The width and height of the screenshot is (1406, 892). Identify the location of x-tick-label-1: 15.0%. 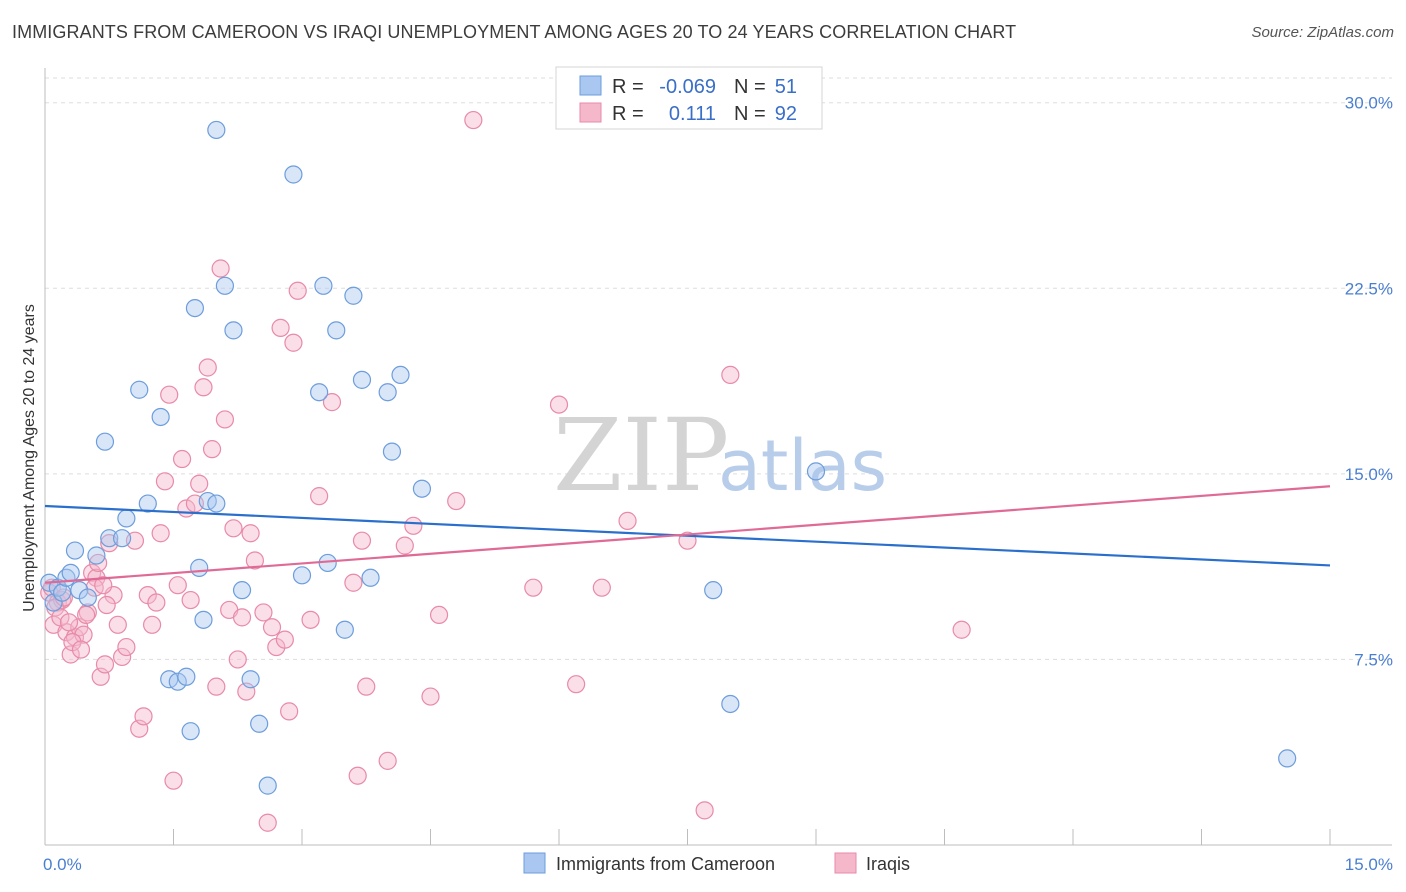
(1369, 864).